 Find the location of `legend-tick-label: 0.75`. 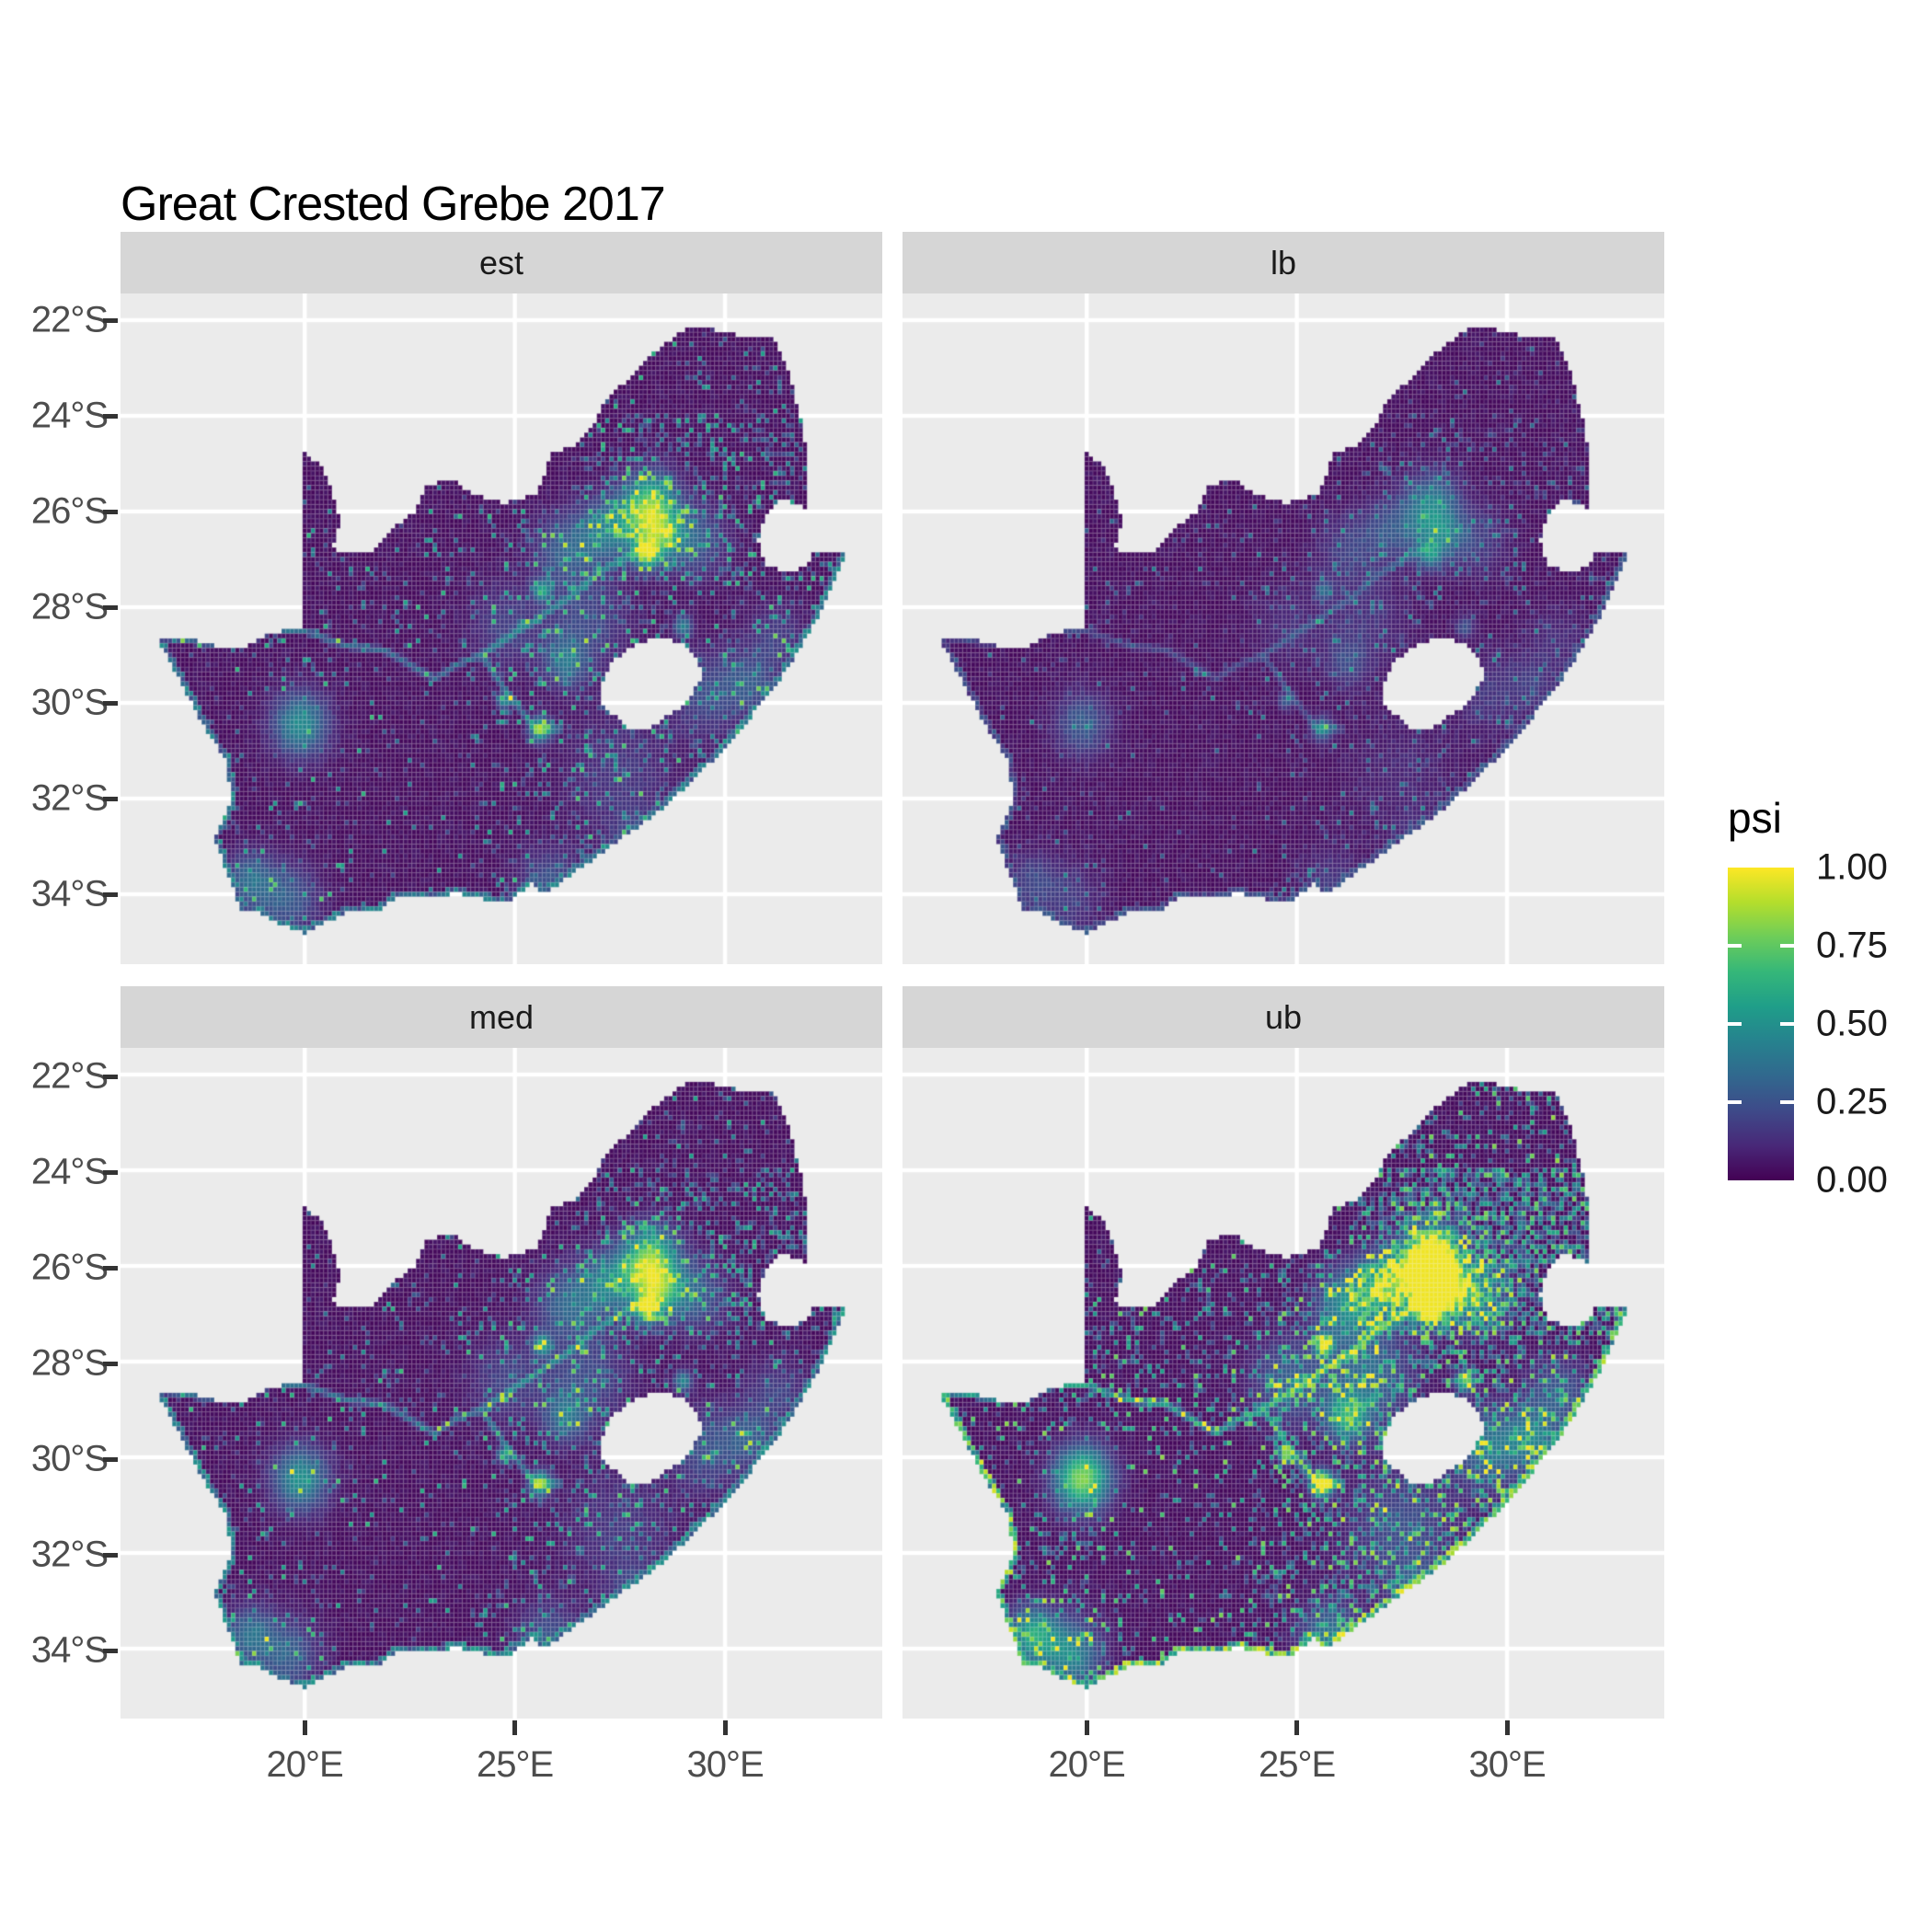

legend-tick-label: 0.75 is located at coordinates (1852, 945).